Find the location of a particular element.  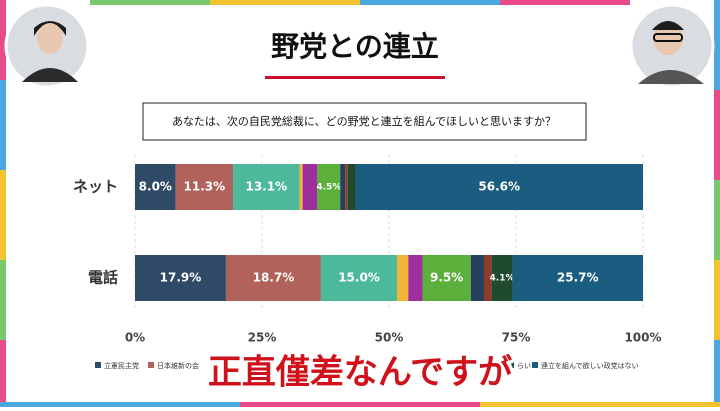

caption: 正直僅差なんですが is located at coordinates (360, 373).